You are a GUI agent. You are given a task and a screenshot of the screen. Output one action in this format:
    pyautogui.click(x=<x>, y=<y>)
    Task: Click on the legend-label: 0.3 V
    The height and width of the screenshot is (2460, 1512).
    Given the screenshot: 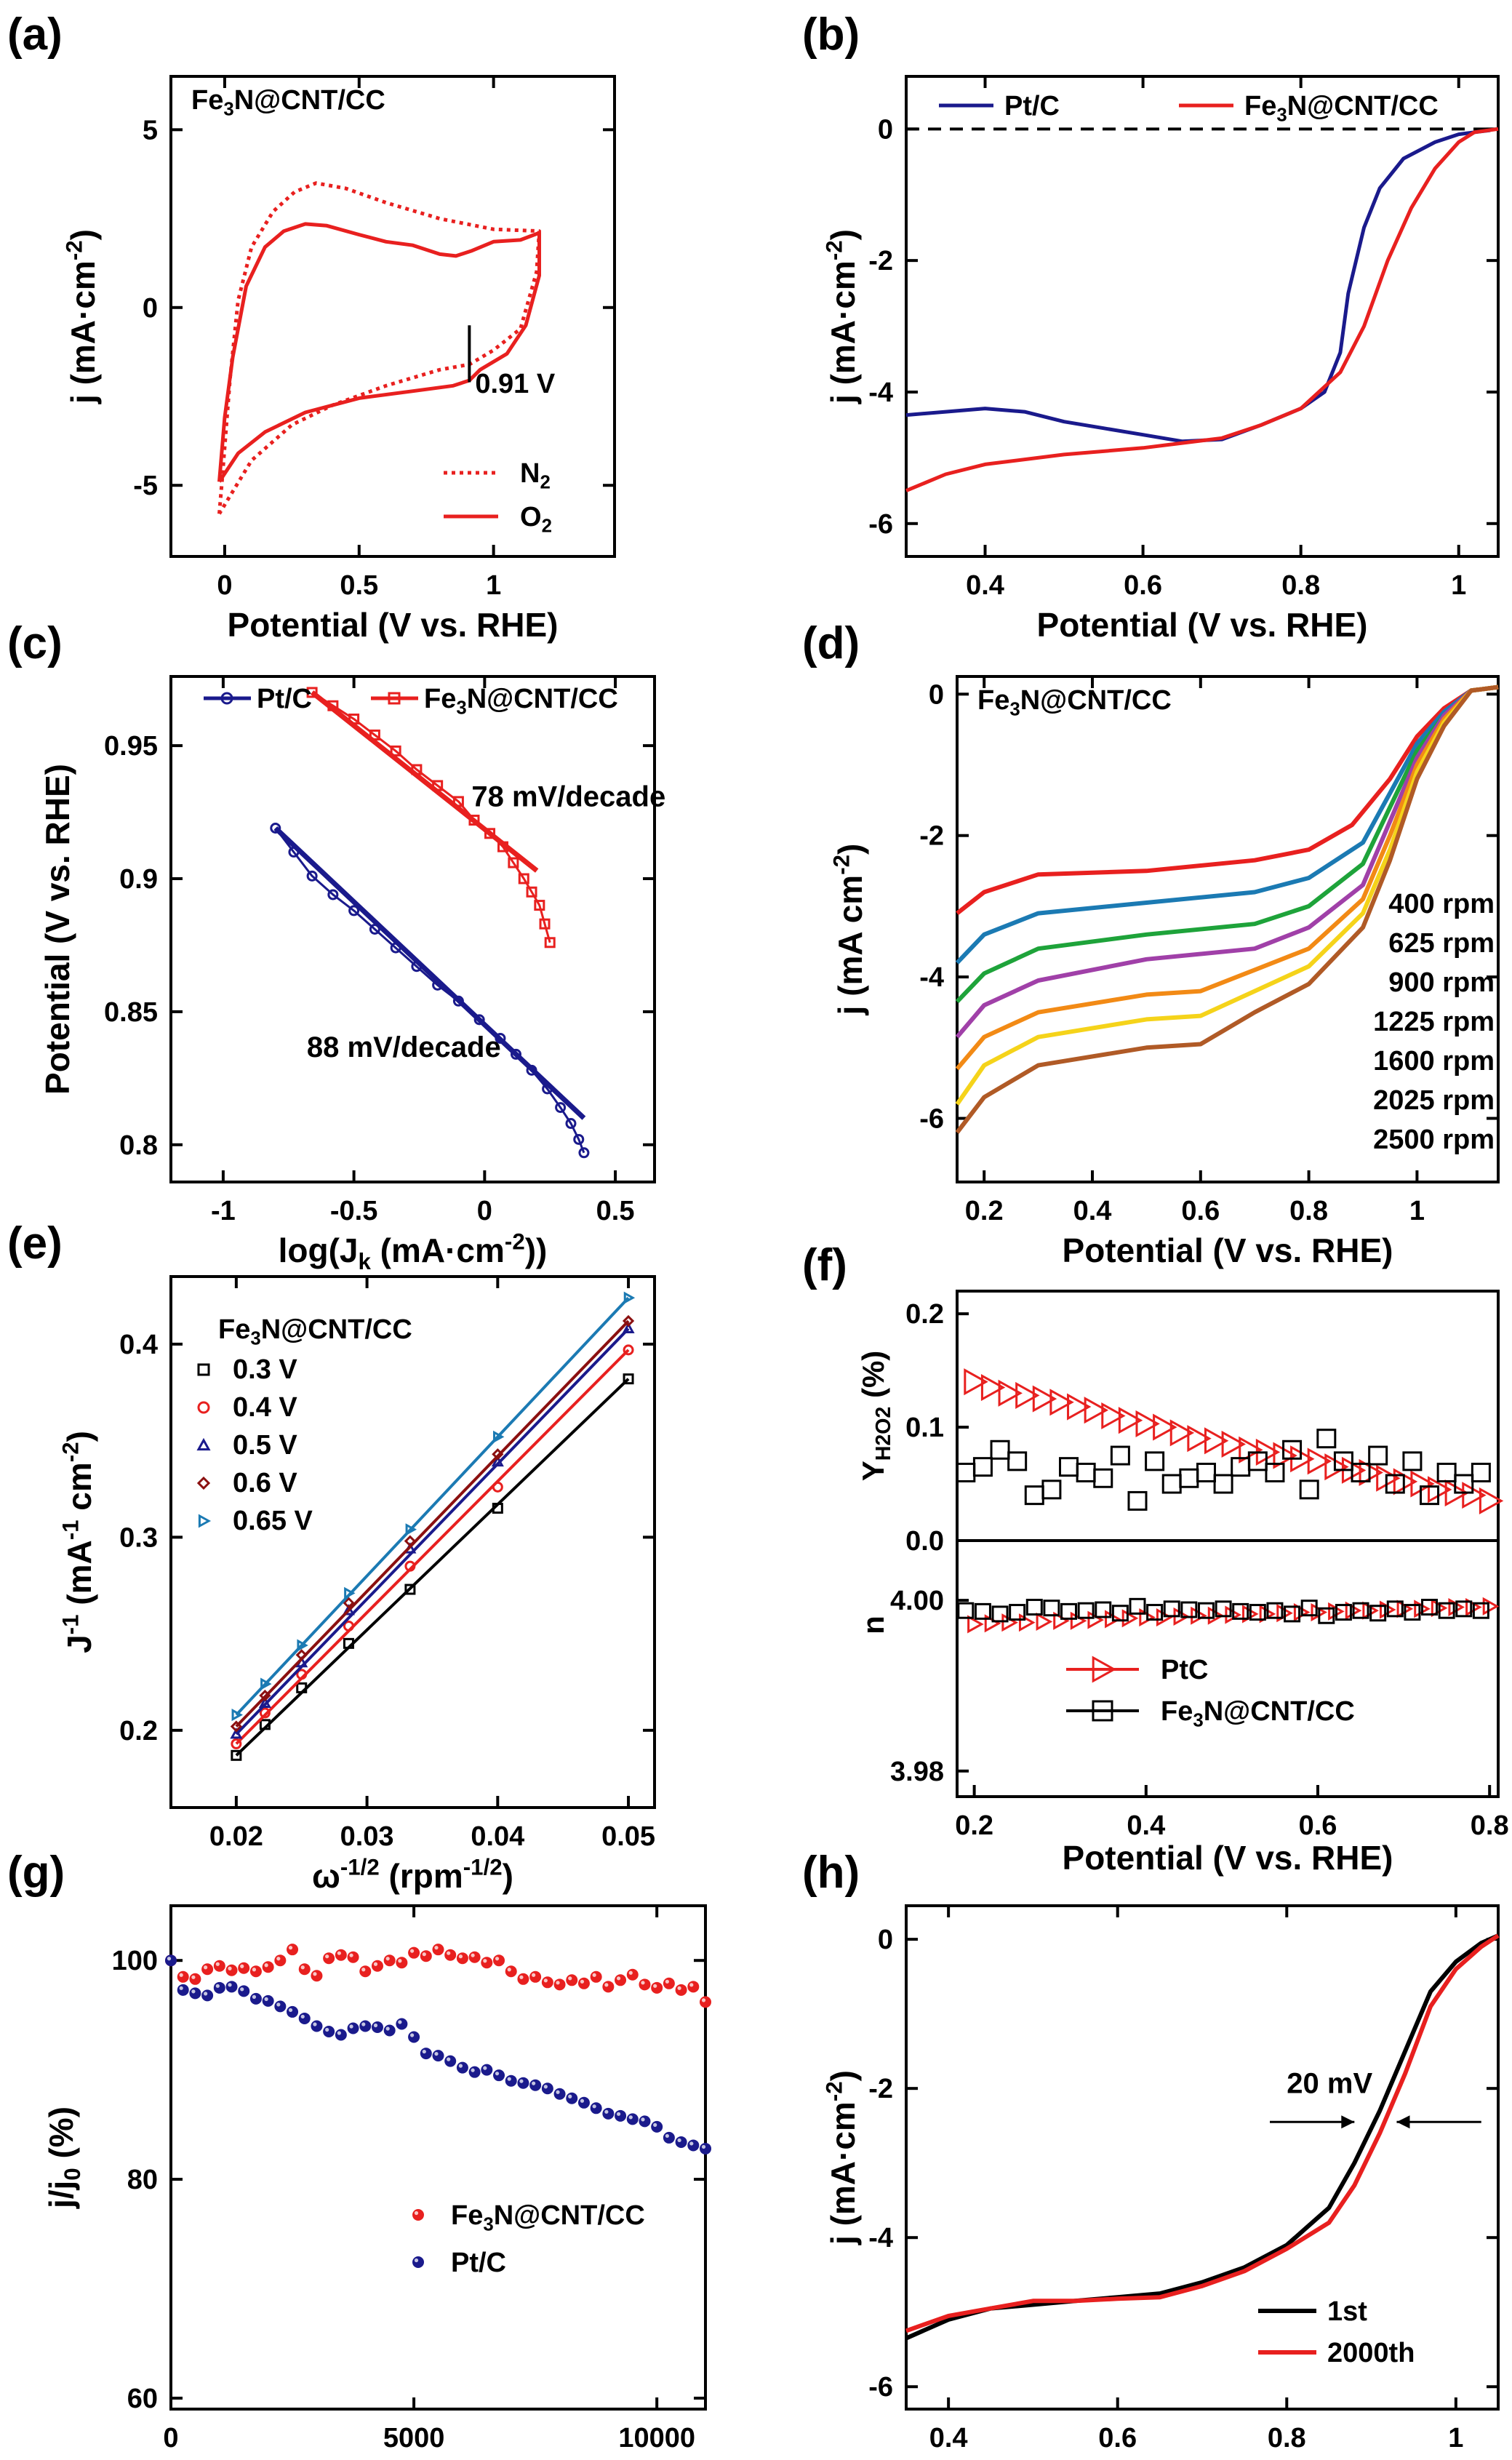 What is the action you would take?
    pyautogui.click(x=265, y=1369)
    